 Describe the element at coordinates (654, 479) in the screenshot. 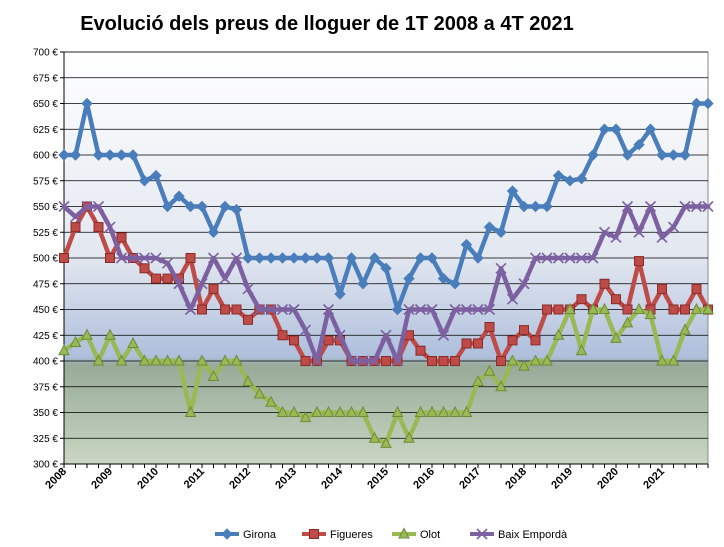

I see `x-tick-label: 2021` at that location.